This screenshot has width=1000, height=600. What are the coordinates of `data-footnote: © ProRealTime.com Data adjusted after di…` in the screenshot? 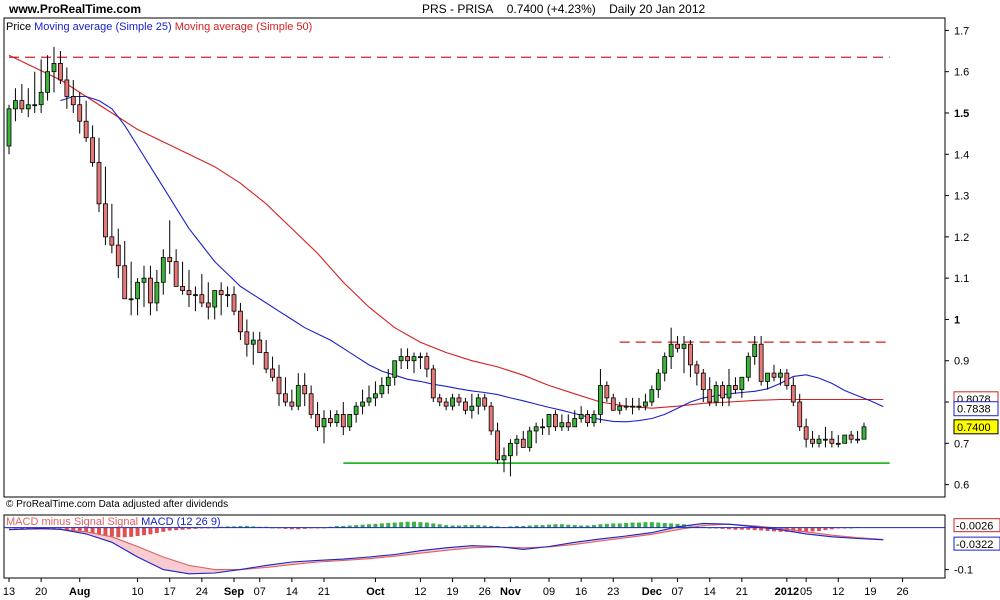 It's located at (117, 504).